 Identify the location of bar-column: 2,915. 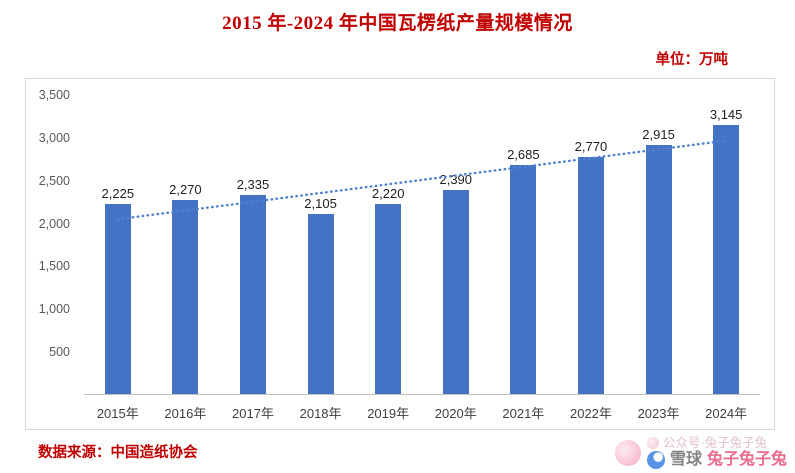
(659, 244).